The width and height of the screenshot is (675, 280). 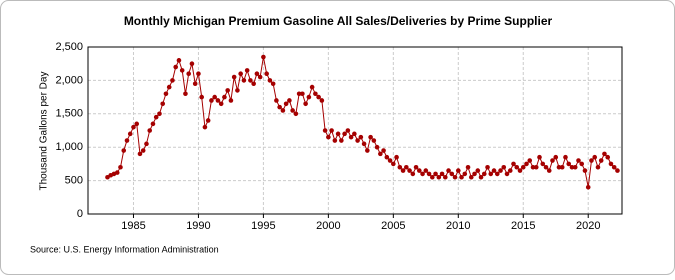 I want to click on x-tick-label: 1995, so click(x=263, y=226).